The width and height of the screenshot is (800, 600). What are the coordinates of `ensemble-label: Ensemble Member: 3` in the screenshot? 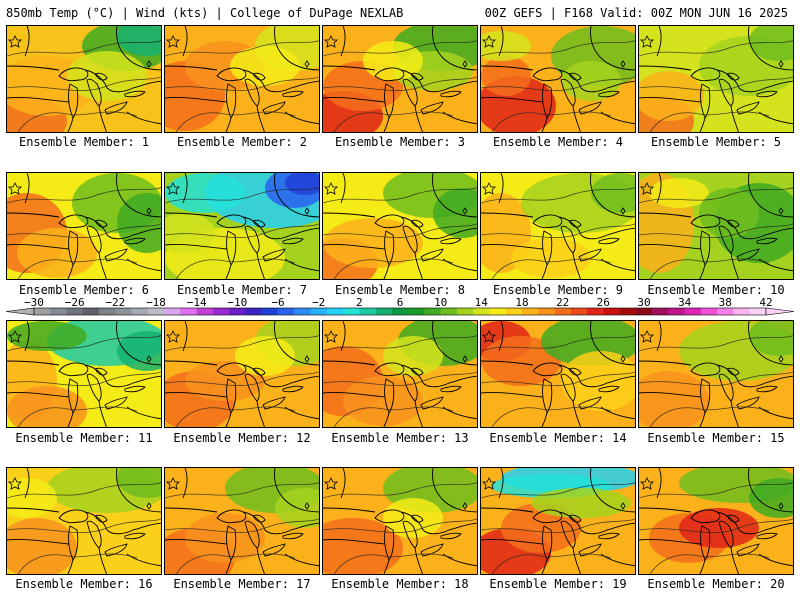 It's located at (400, 142).